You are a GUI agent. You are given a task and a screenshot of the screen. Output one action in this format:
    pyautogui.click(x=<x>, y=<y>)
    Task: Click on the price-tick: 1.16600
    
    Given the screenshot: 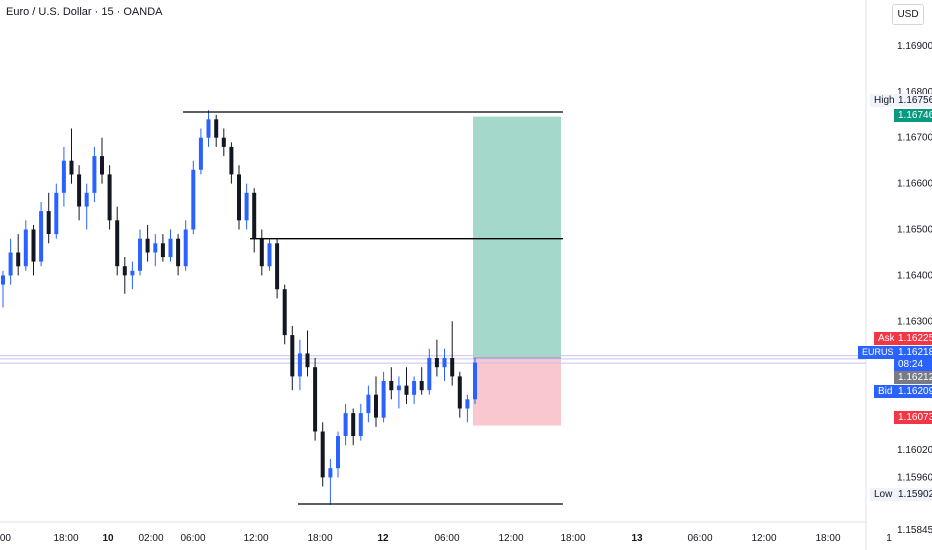 What is the action you would take?
    pyautogui.click(x=914, y=184)
    